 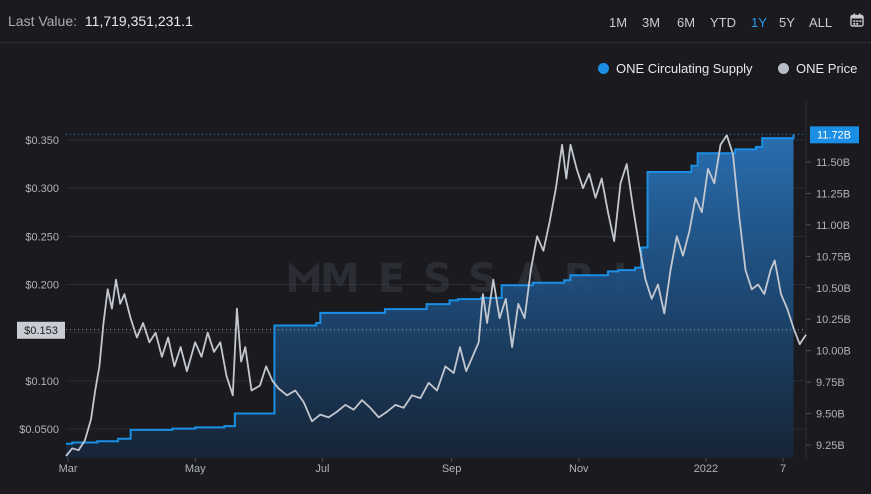 What do you see at coordinates (618, 22) in the screenshot?
I see `range-button-1m: 1M` at bounding box center [618, 22].